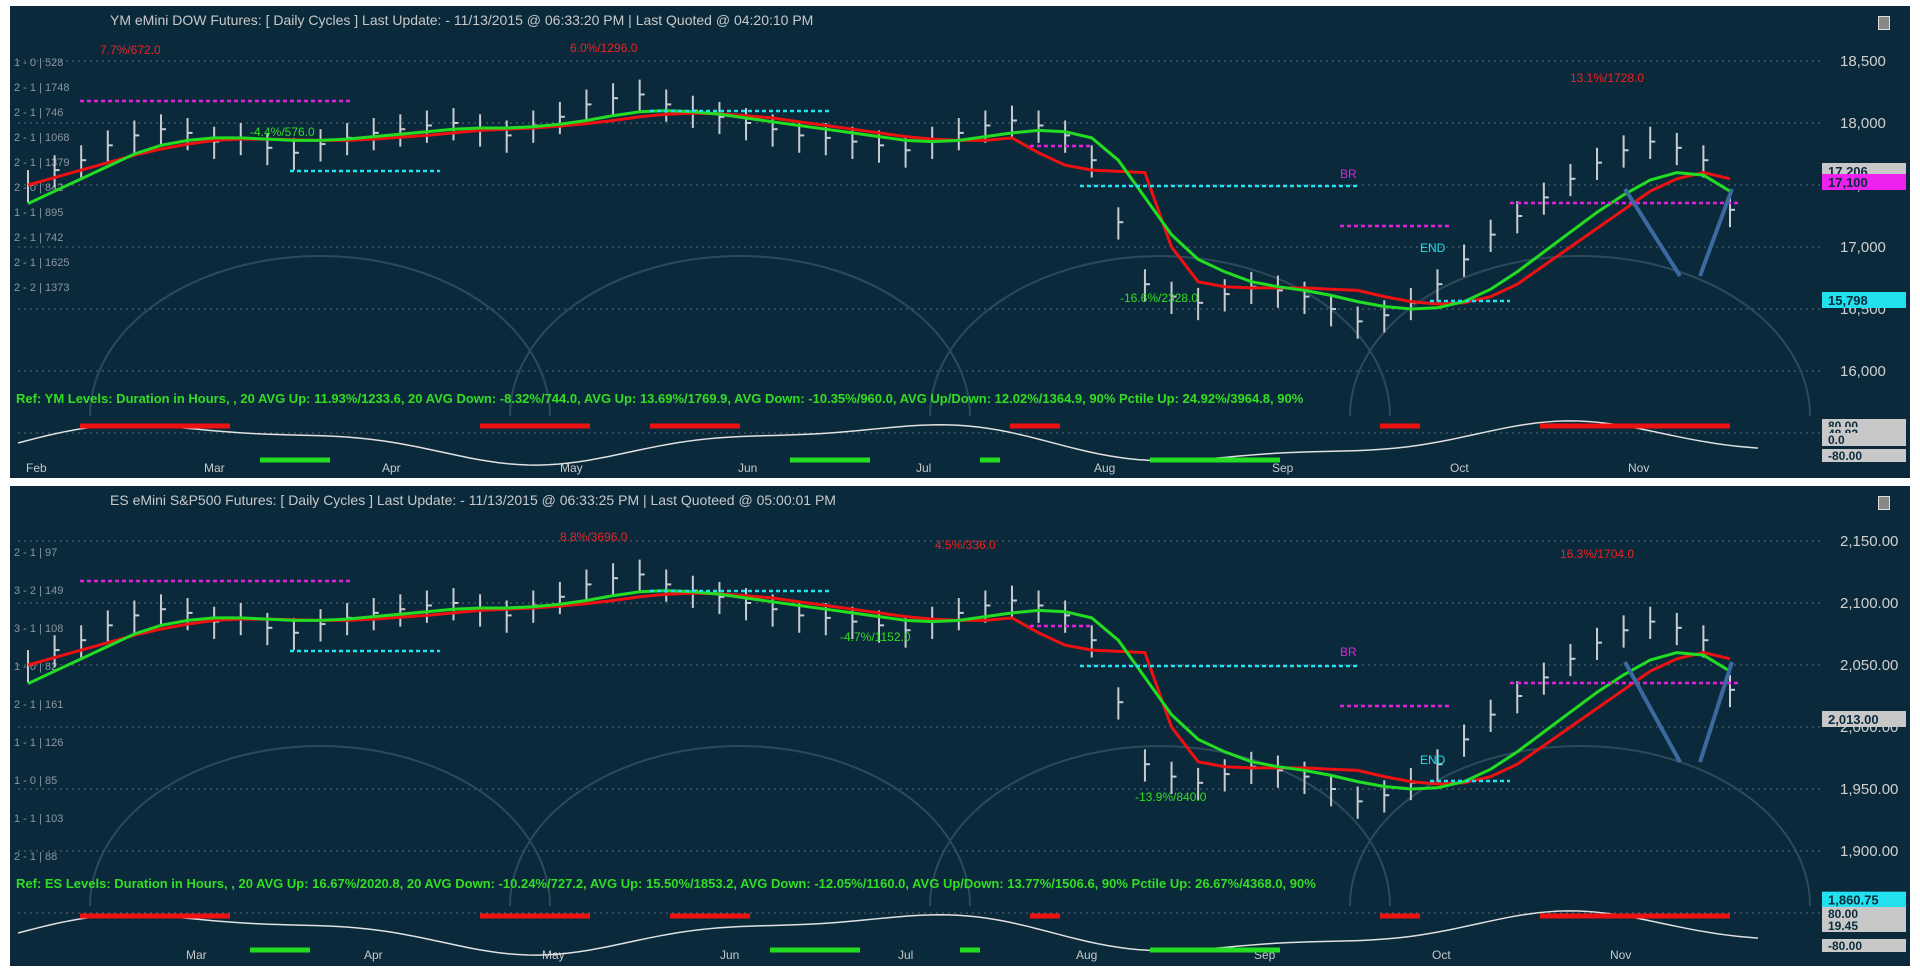  I want to click on y-tick-label: 2,050.00, so click(1869, 665).